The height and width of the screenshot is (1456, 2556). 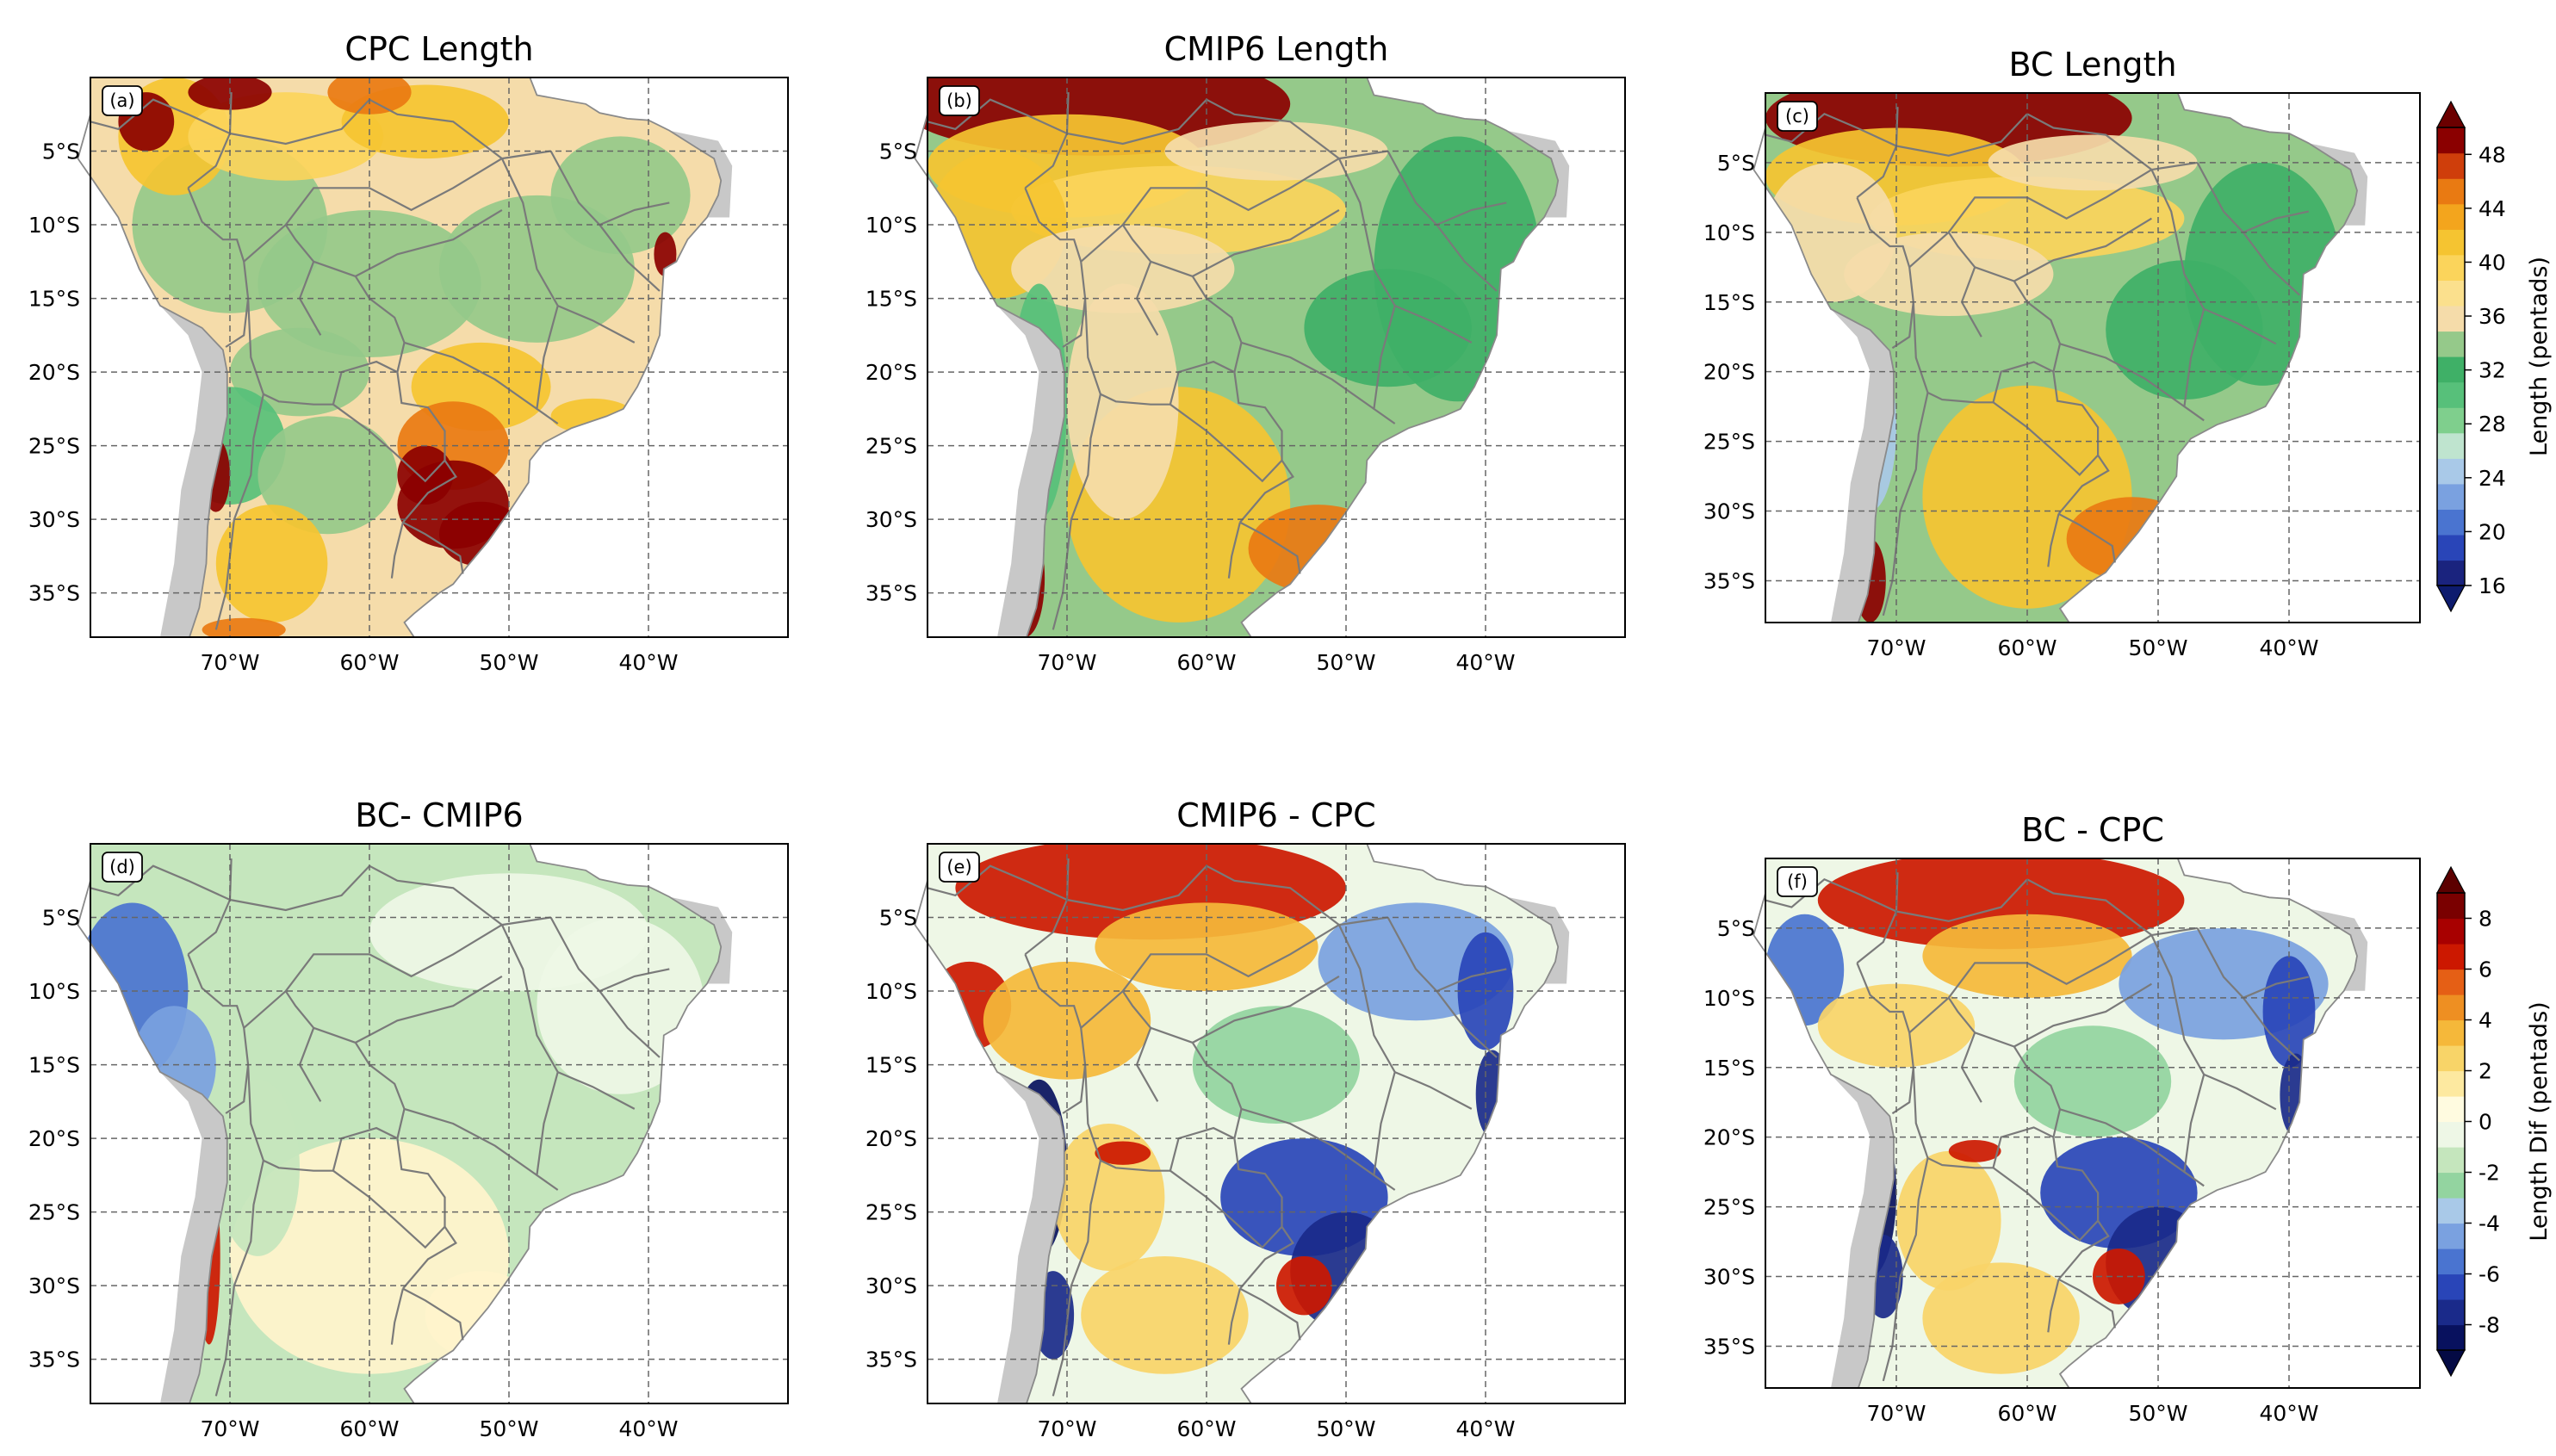 What do you see at coordinates (2492, 371) in the screenshot?
I see `colorbar-tick-label: 32` at bounding box center [2492, 371].